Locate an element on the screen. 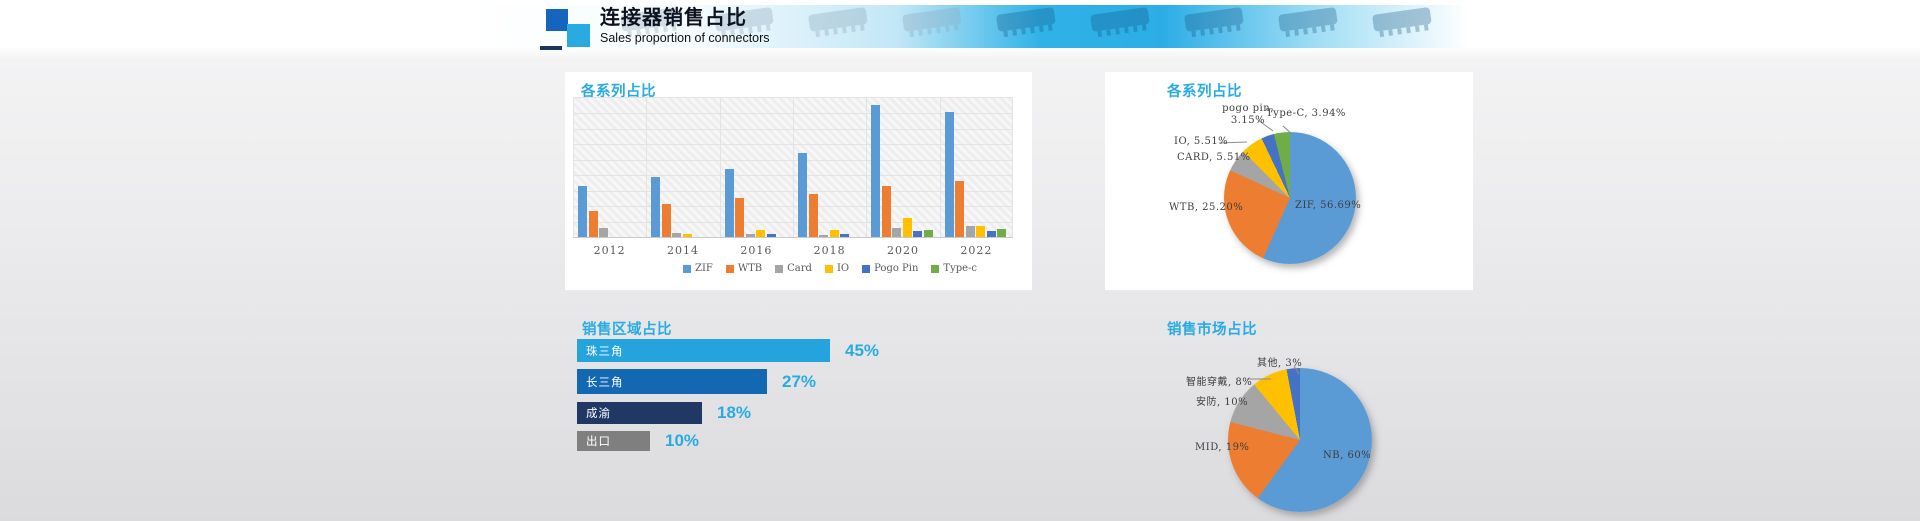  legend-label: Card is located at coordinates (799, 268).